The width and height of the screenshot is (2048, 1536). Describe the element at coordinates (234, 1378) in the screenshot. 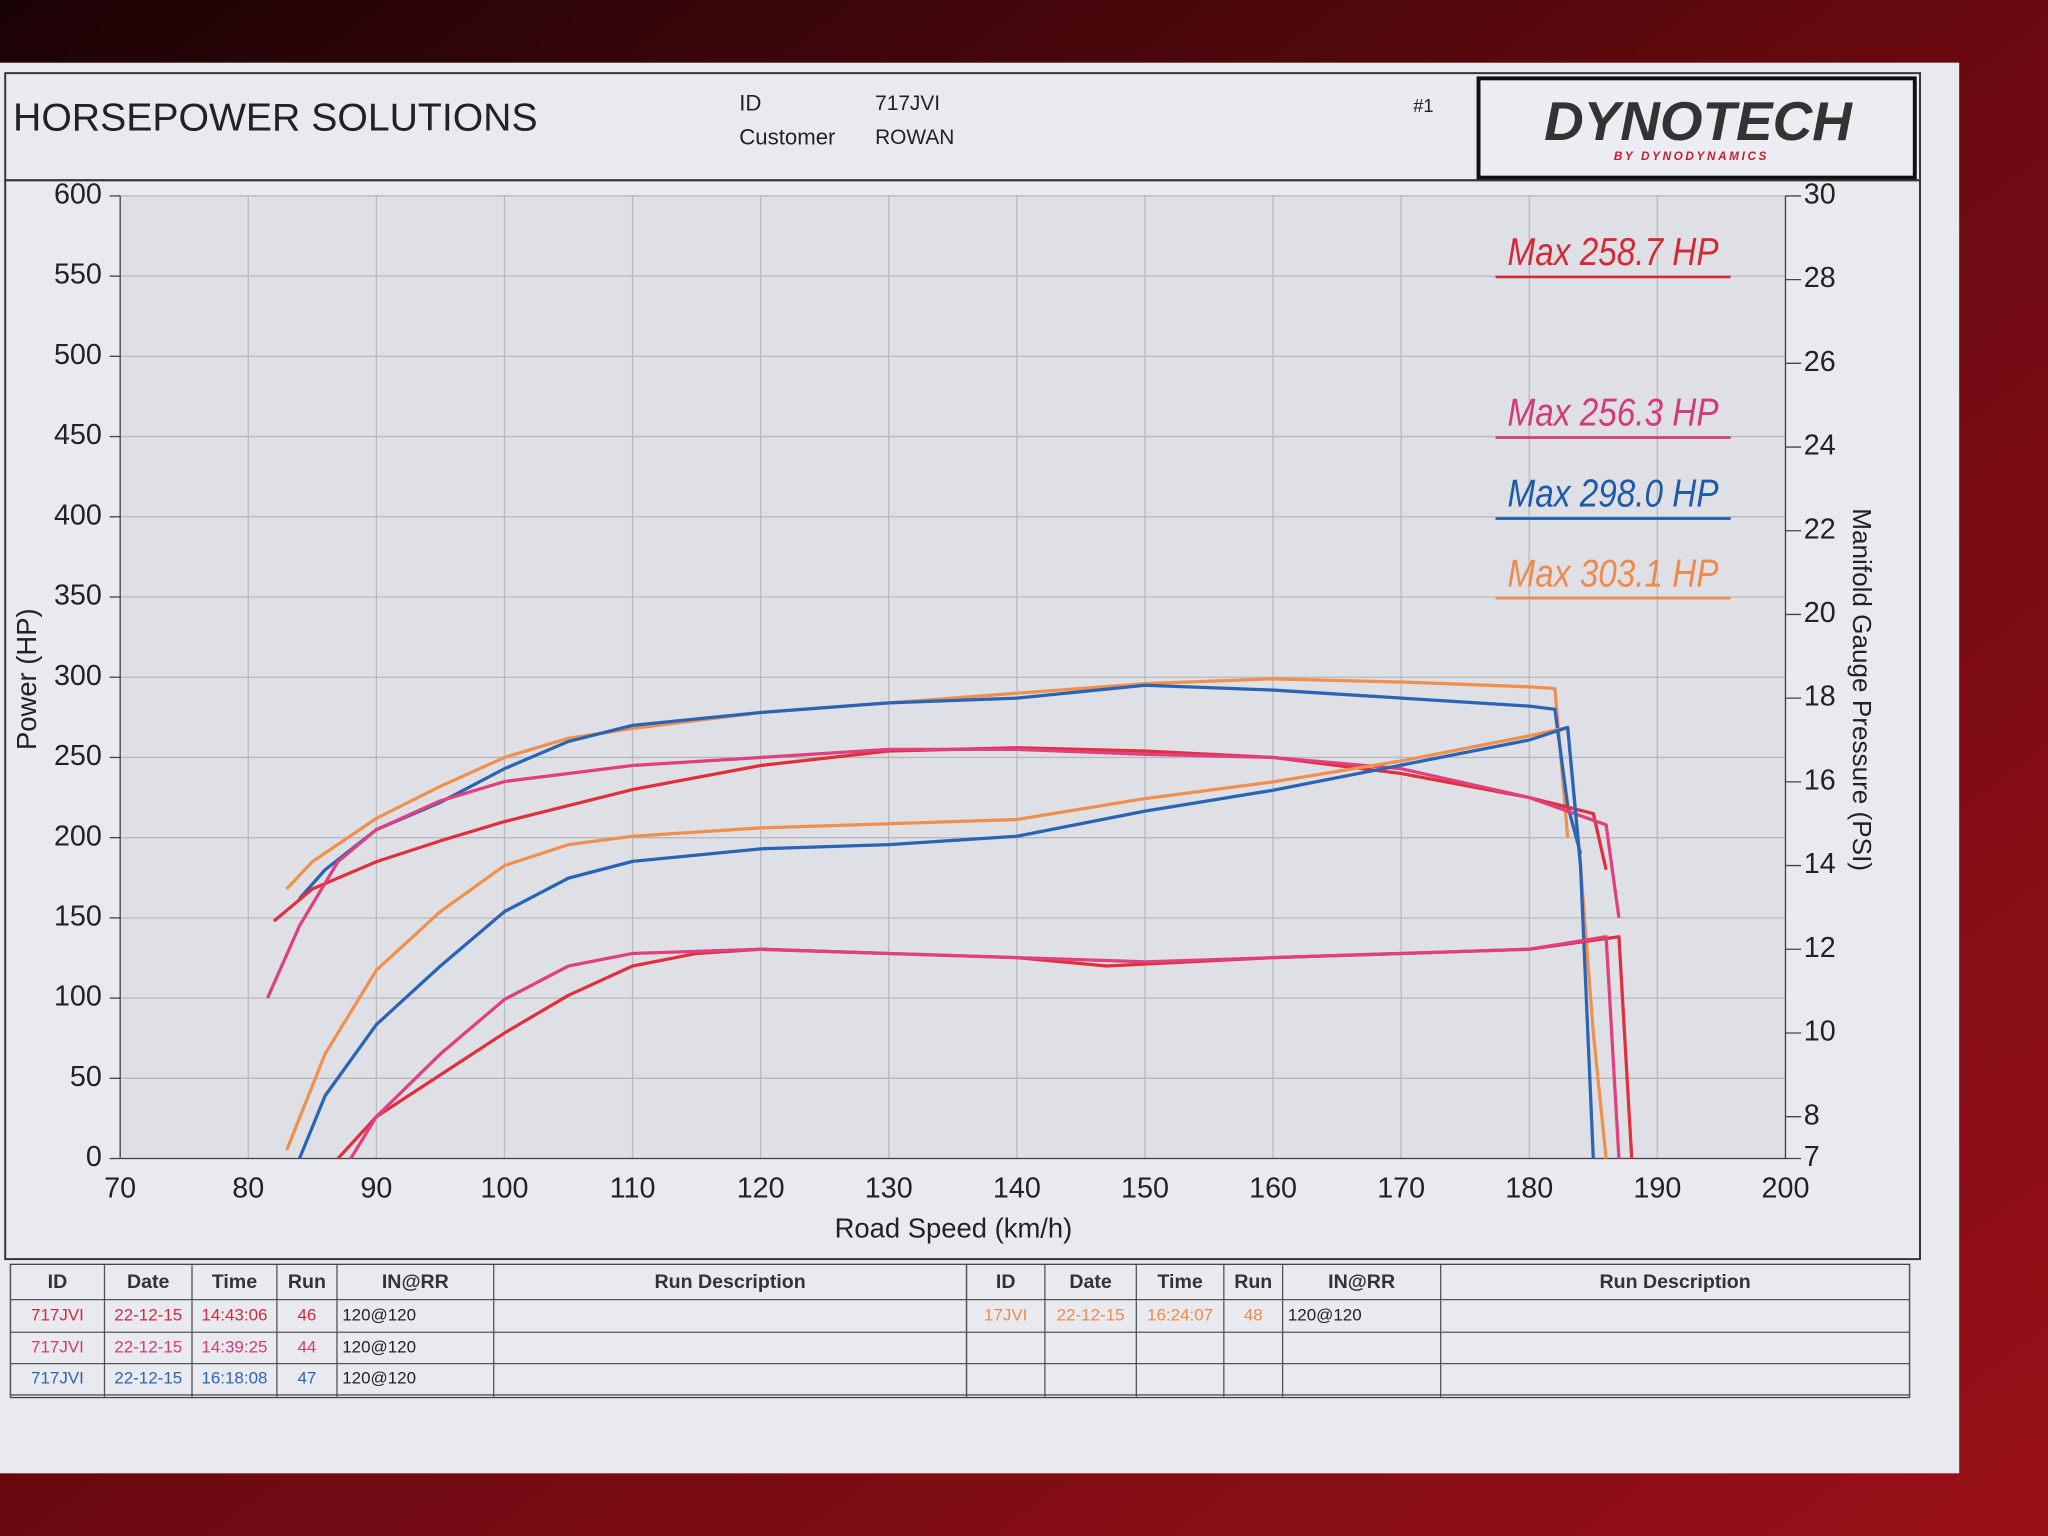

I see `table-cell: 16:18:08` at that location.